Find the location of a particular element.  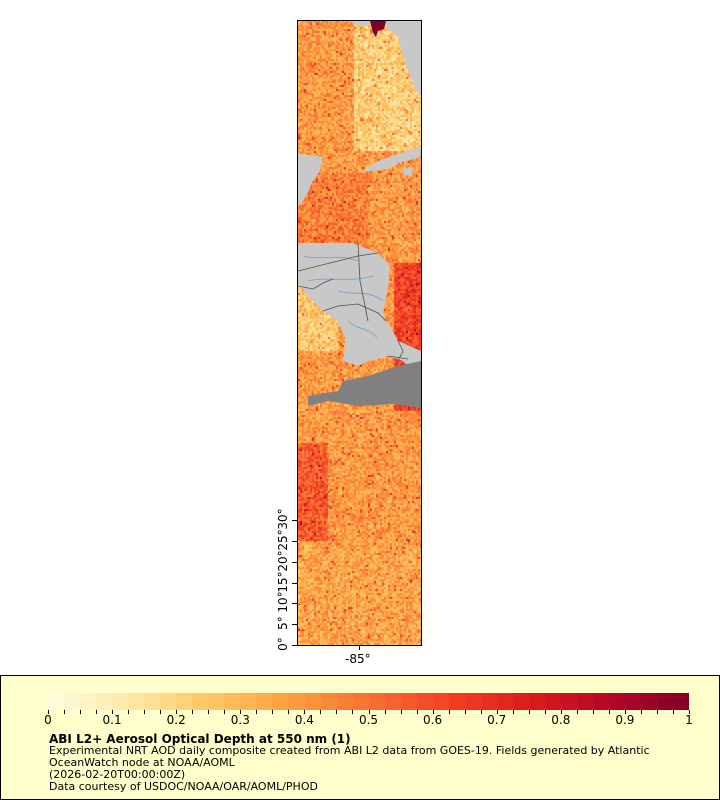

cuba-land is located at coordinates (391, 159).